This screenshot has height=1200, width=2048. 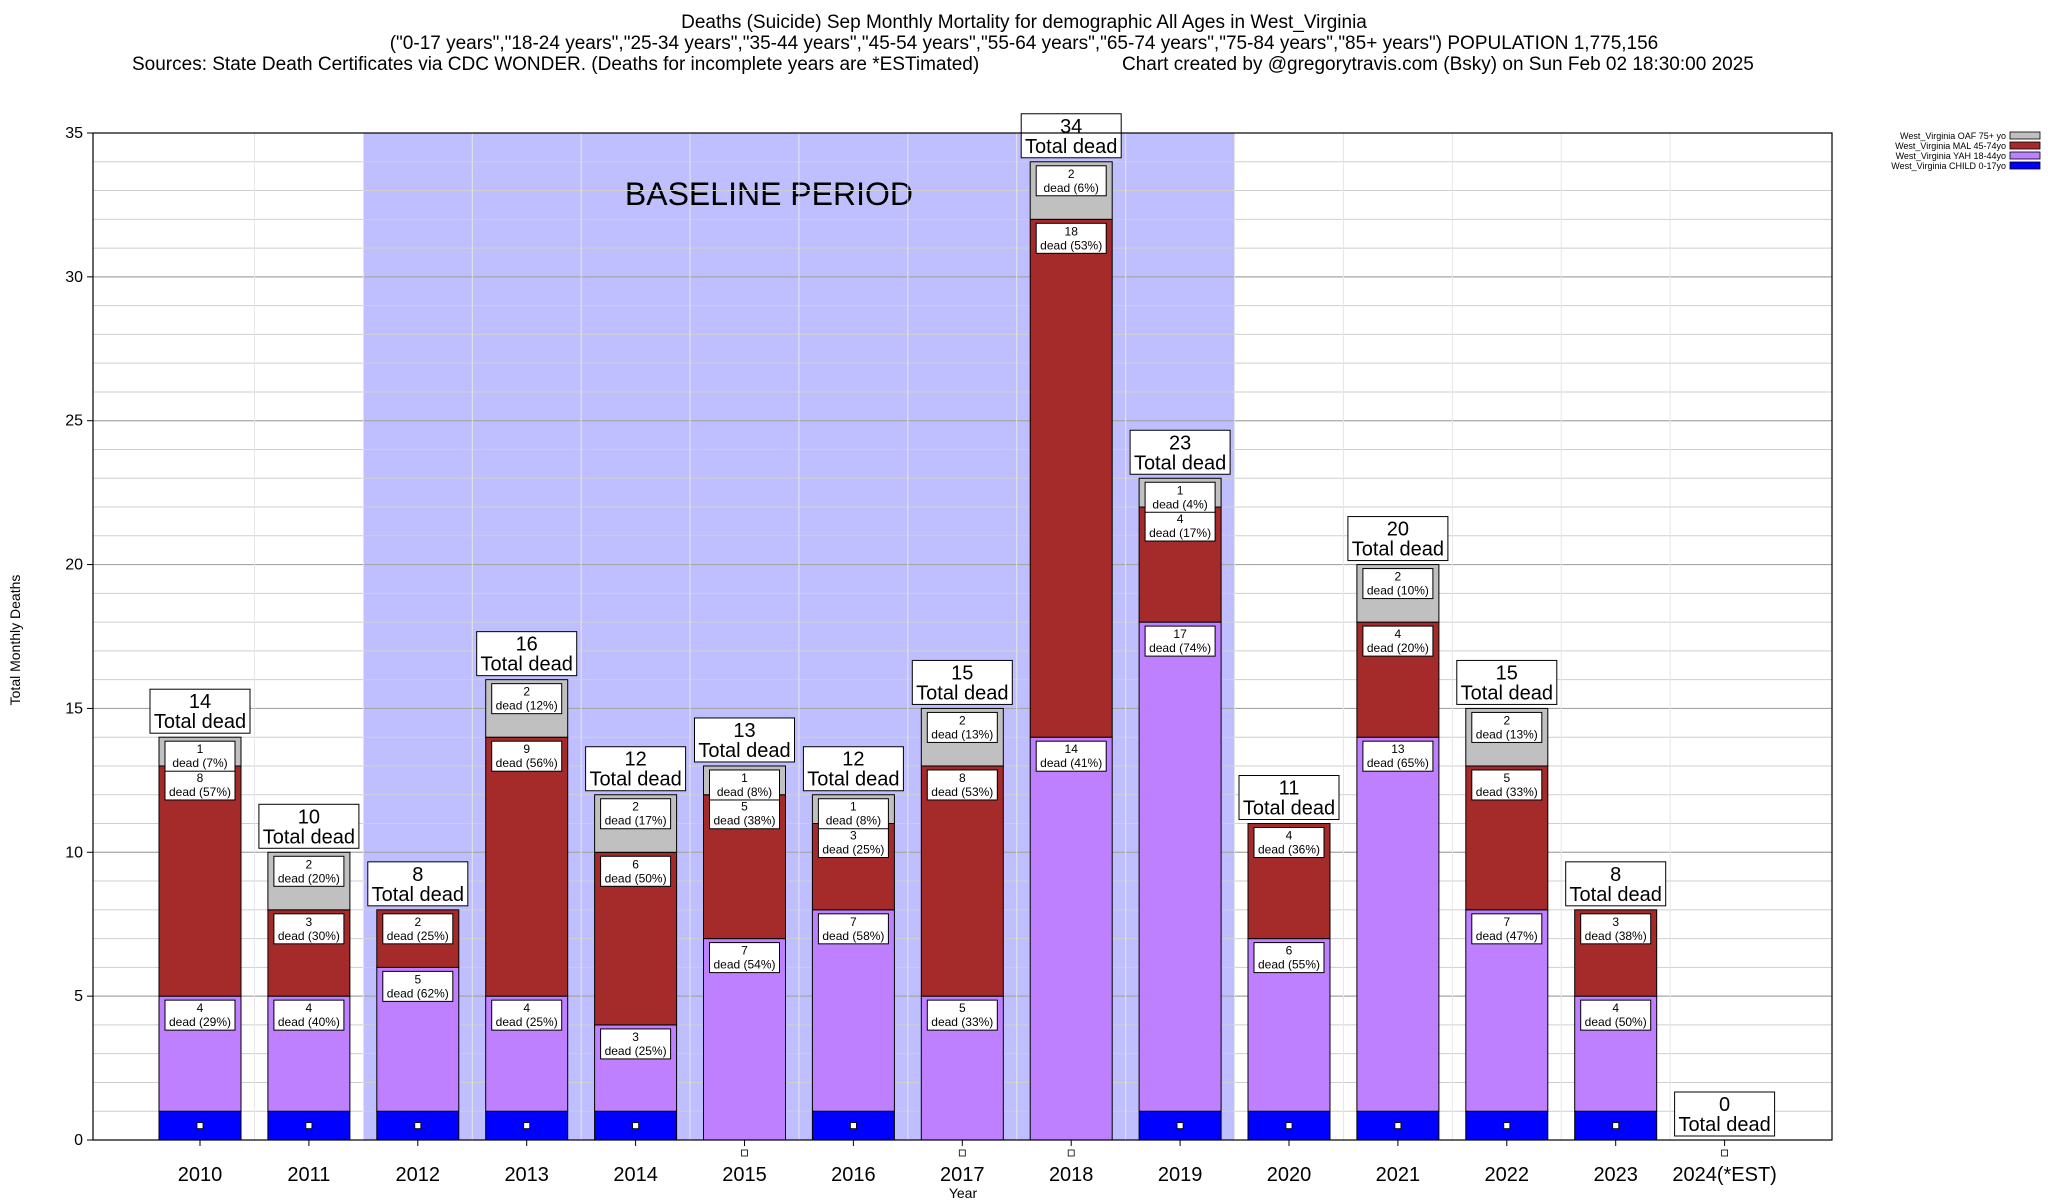 I want to click on segment-label-text: dead (36%), so click(x=1289, y=850).